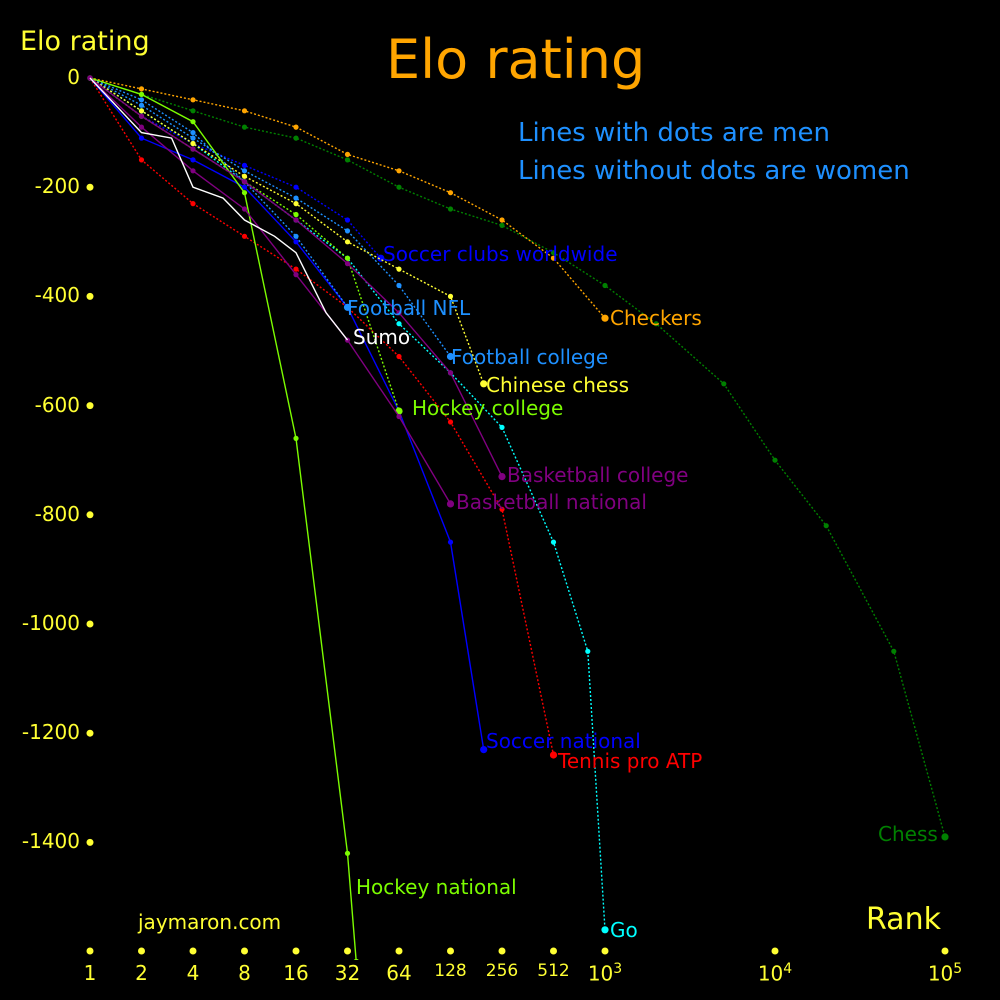 This screenshot has width=1000, height=1000. I want to click on x-tick-label: 2, so click(142, 973).